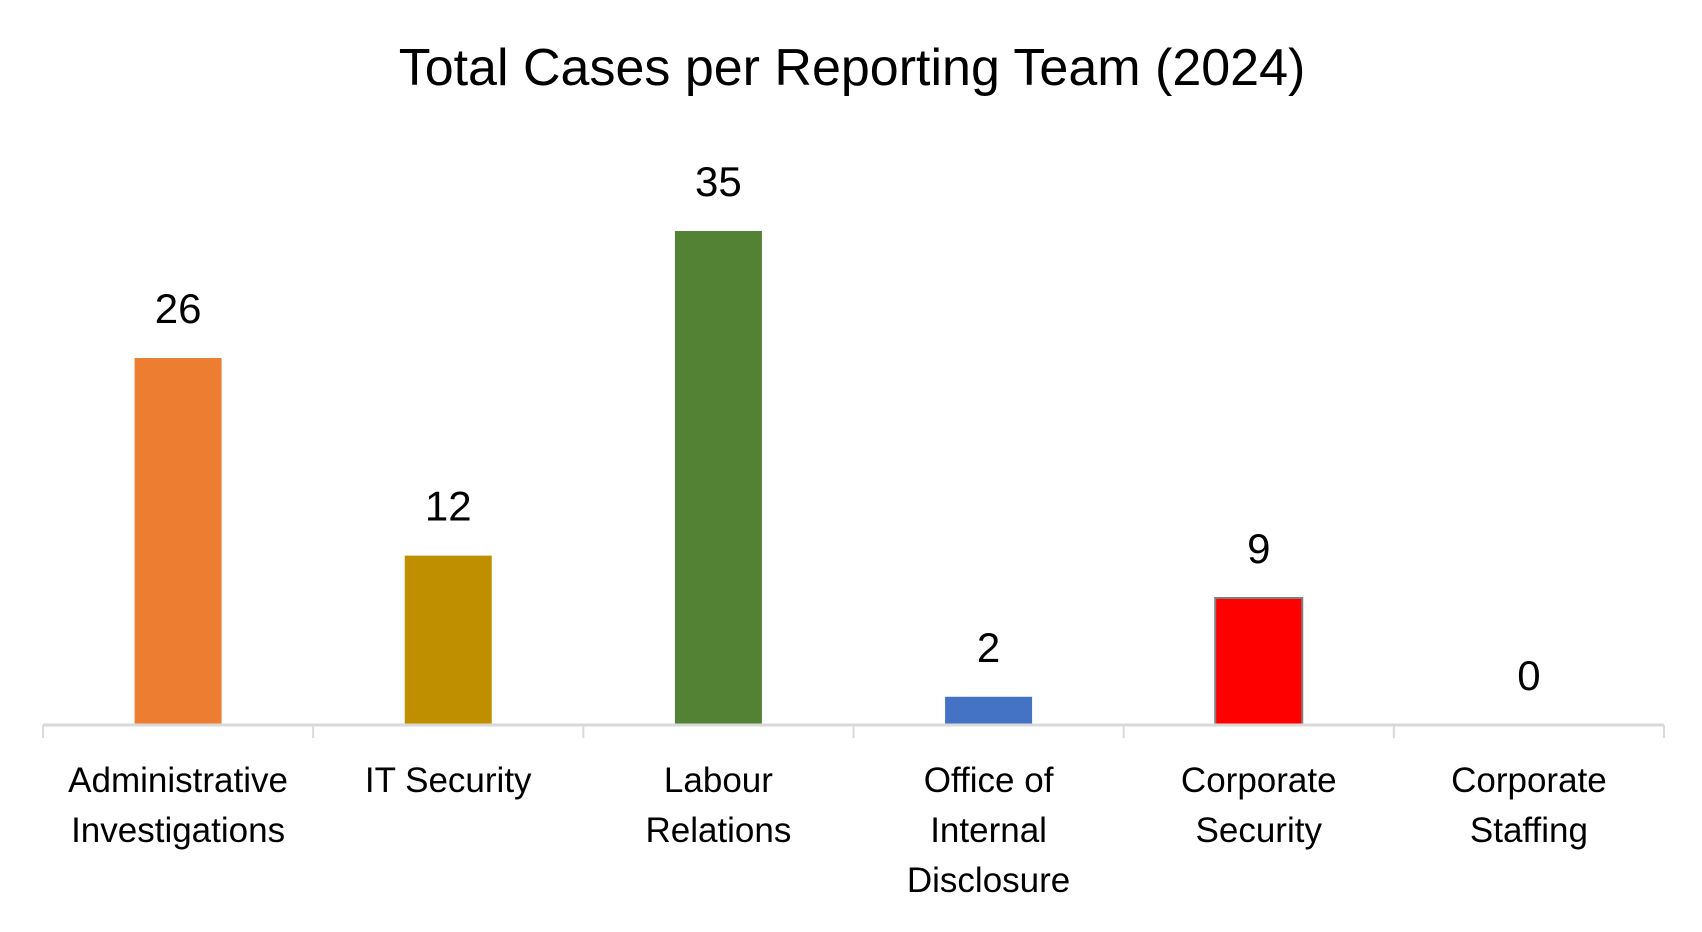  What do you see at coordinates (178, 780) in the screenshot?
I see `x-tick-label: Administrative` at bounding box center [178, 780].